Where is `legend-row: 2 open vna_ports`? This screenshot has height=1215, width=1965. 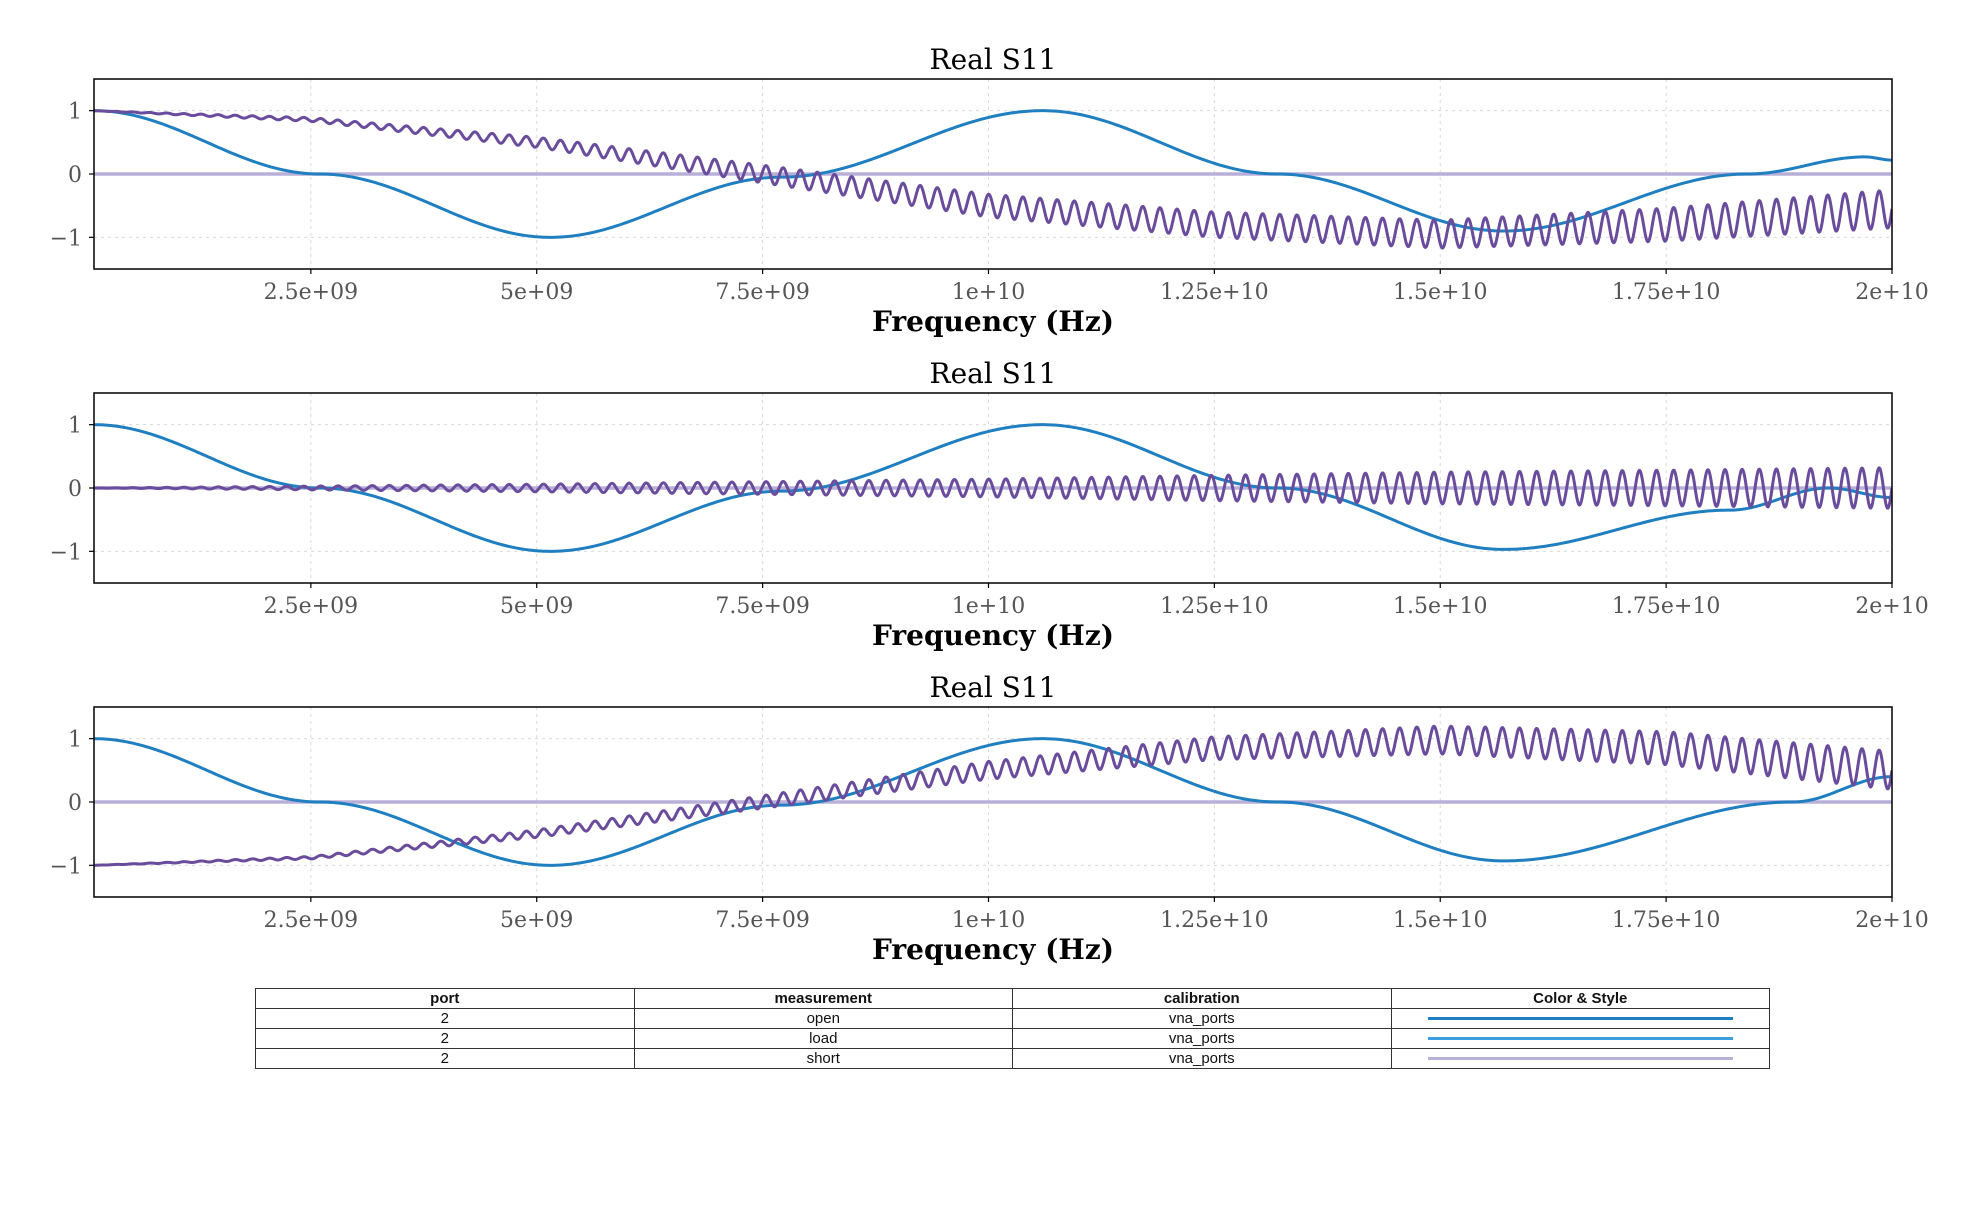 legend-row: 2 open vna_ports is located at coordinates (1012, 1018).